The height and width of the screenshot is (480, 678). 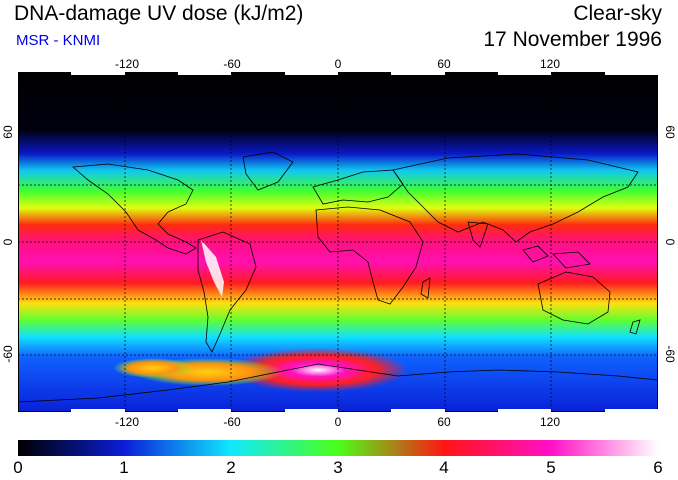 I want to click on lon-tick-bottom: 120, so click(x=550, y=422).